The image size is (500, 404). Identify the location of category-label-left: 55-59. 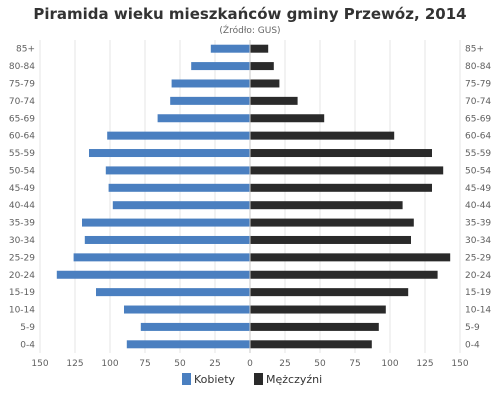
(22, 154).